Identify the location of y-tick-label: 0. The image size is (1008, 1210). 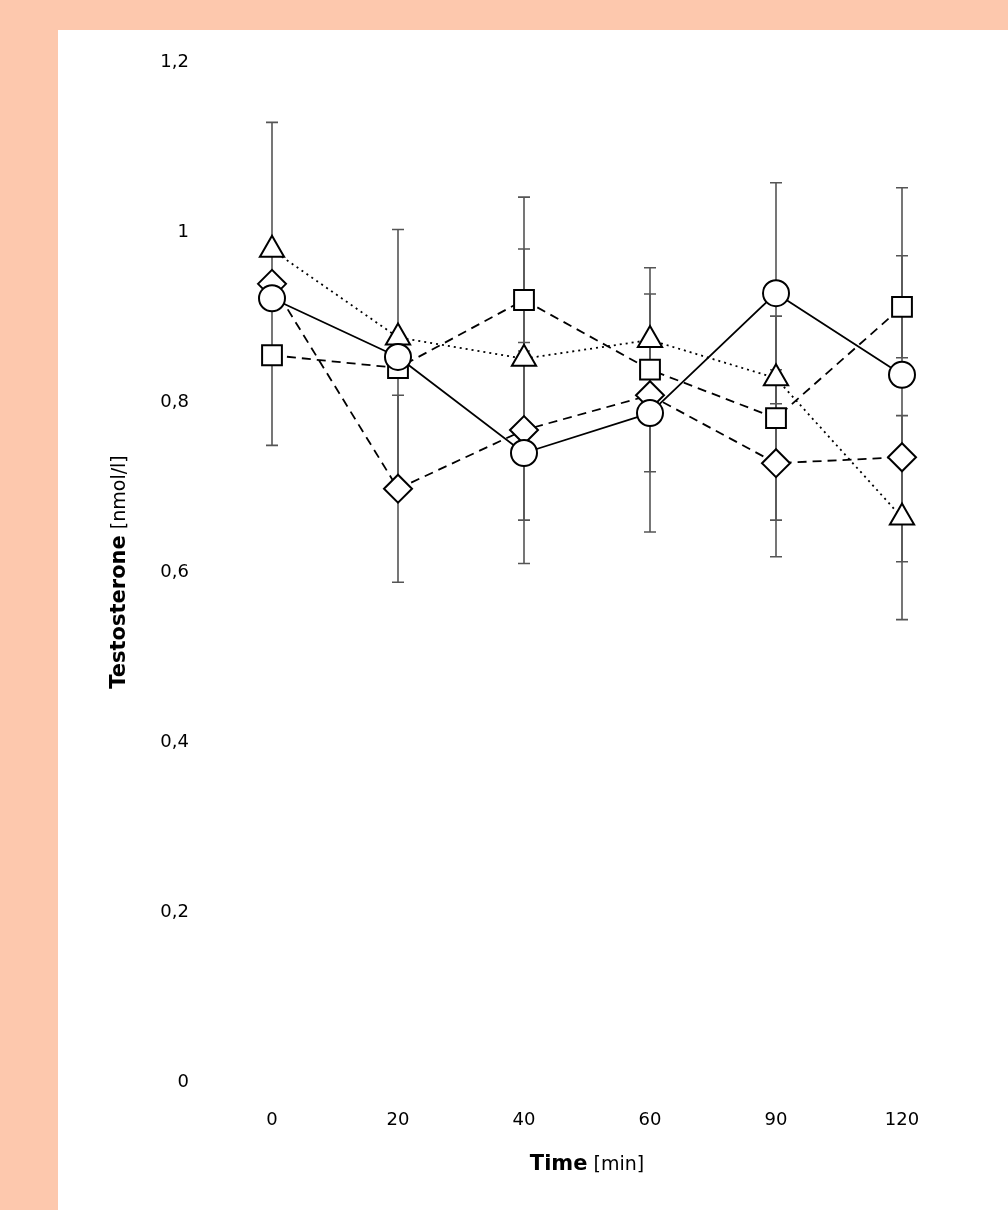
(183, 1080).